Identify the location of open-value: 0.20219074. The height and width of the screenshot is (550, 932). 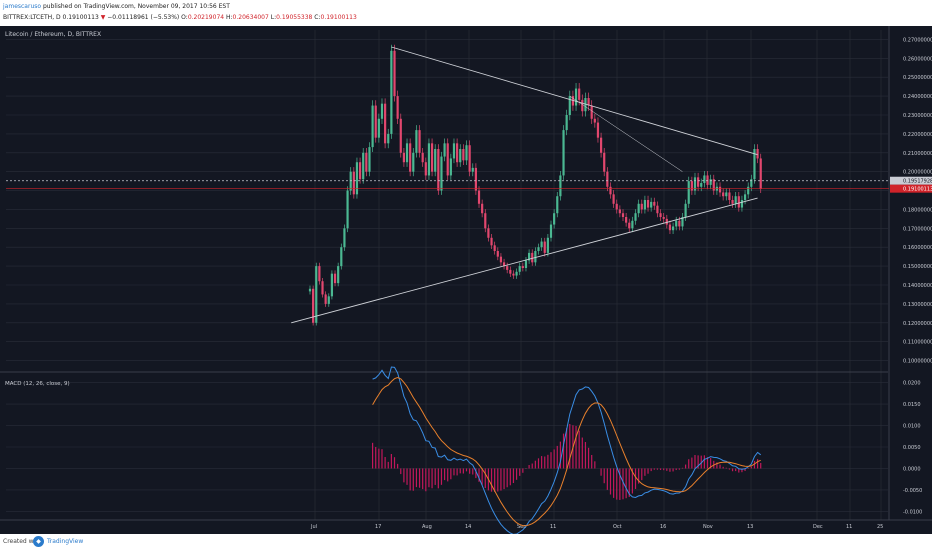
(206, 17).